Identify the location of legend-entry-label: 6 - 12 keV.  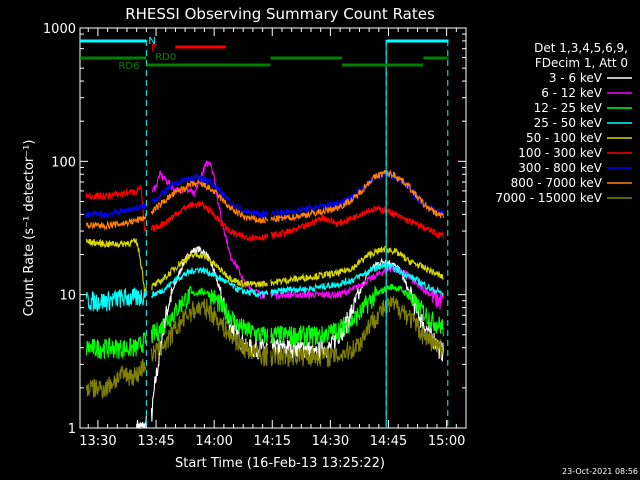
(572, 93).